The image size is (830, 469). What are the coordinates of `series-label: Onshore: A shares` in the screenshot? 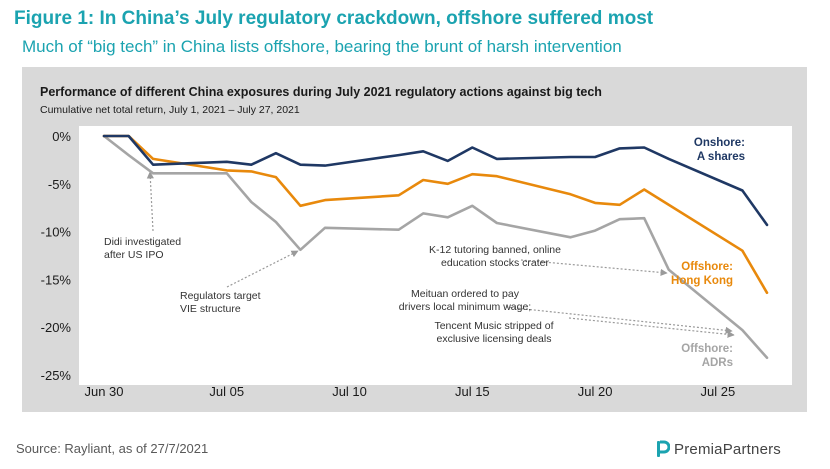 It's located at (719, 150).